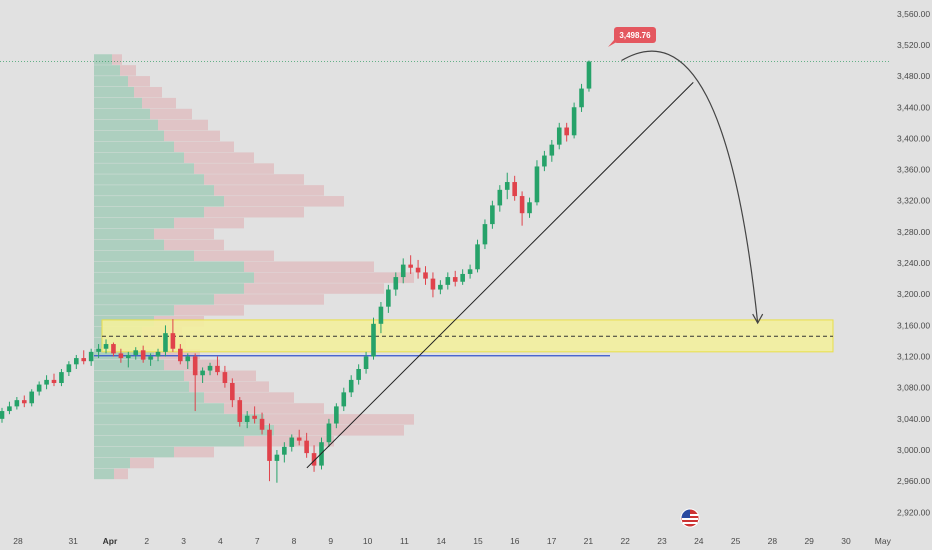 This screenshot has width=932, height=550. Describe the element at coordinates (690, 518) in the screenshot. I see `us-flag-icon` at that location.